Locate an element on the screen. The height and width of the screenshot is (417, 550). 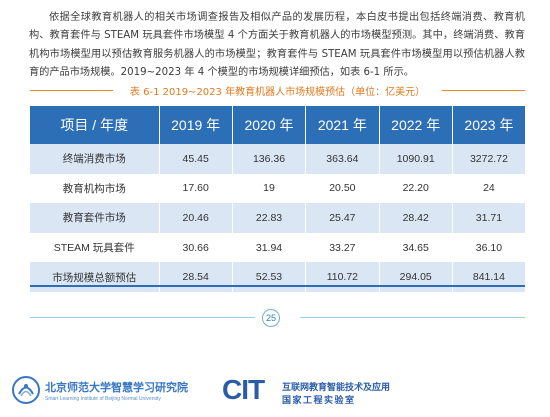
table-cell: 36.10 is located at coordinates (489, 247).